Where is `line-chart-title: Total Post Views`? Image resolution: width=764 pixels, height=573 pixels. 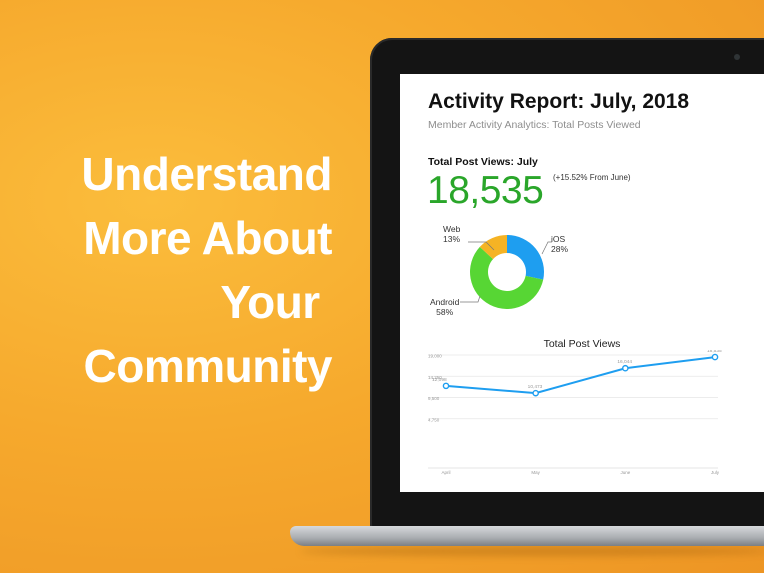
line-chart-title: Total Post Views is located at coordinates (582, 344).